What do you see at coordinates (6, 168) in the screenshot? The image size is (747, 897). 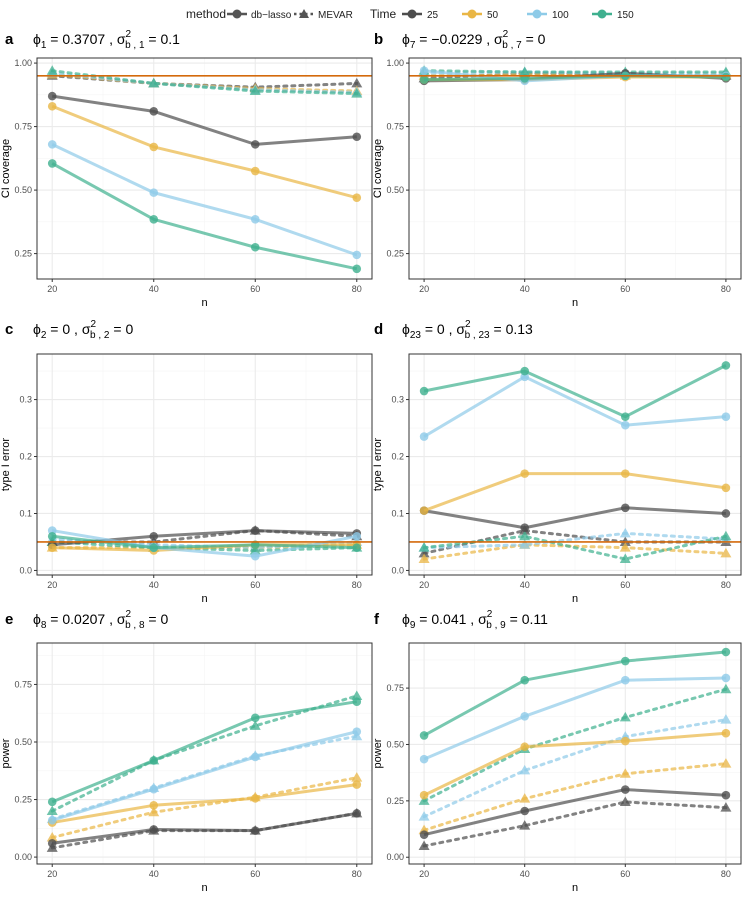 I see `y-axis-label: CI coverage` at bounding box center [6, 168].